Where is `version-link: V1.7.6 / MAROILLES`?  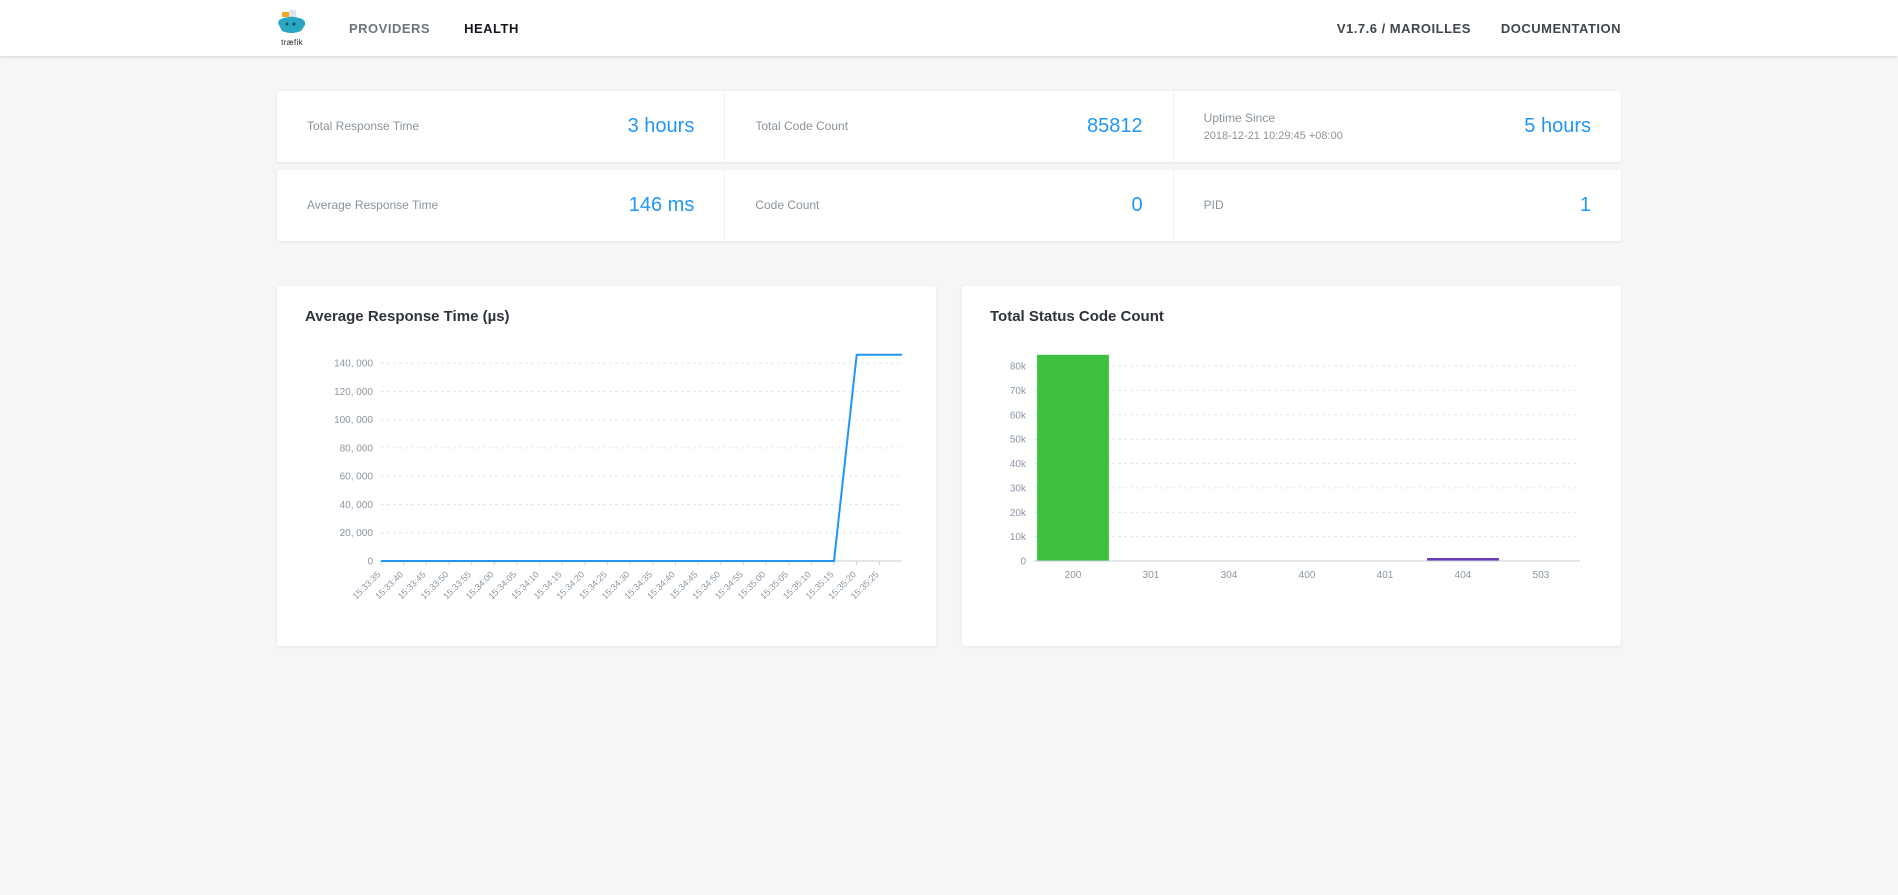 version-link: V1.7.6 / MAROILLES is located at coordinates (1403, 28).